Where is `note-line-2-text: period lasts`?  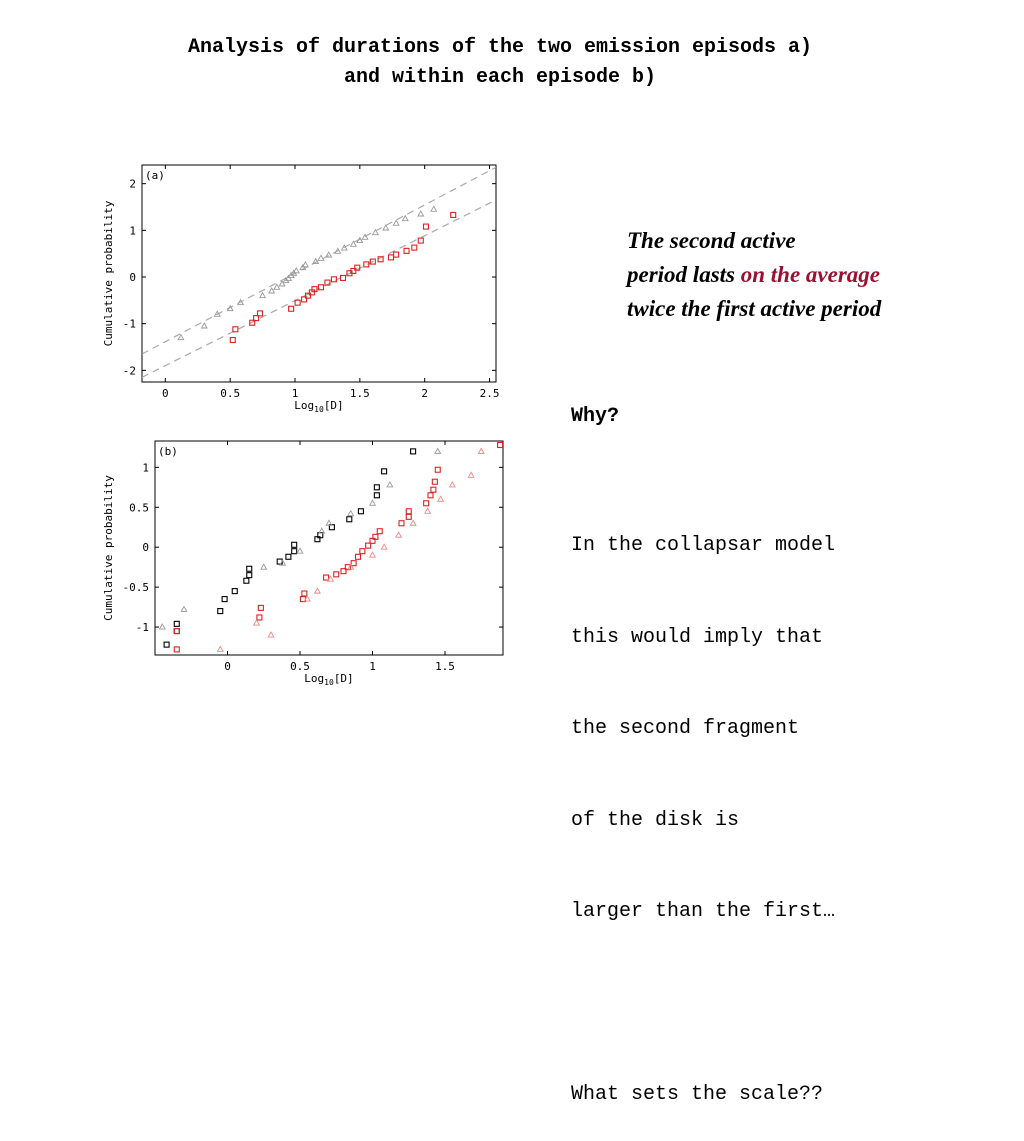
note-line-2-text: period lasts is located at coordinates (684, 274).